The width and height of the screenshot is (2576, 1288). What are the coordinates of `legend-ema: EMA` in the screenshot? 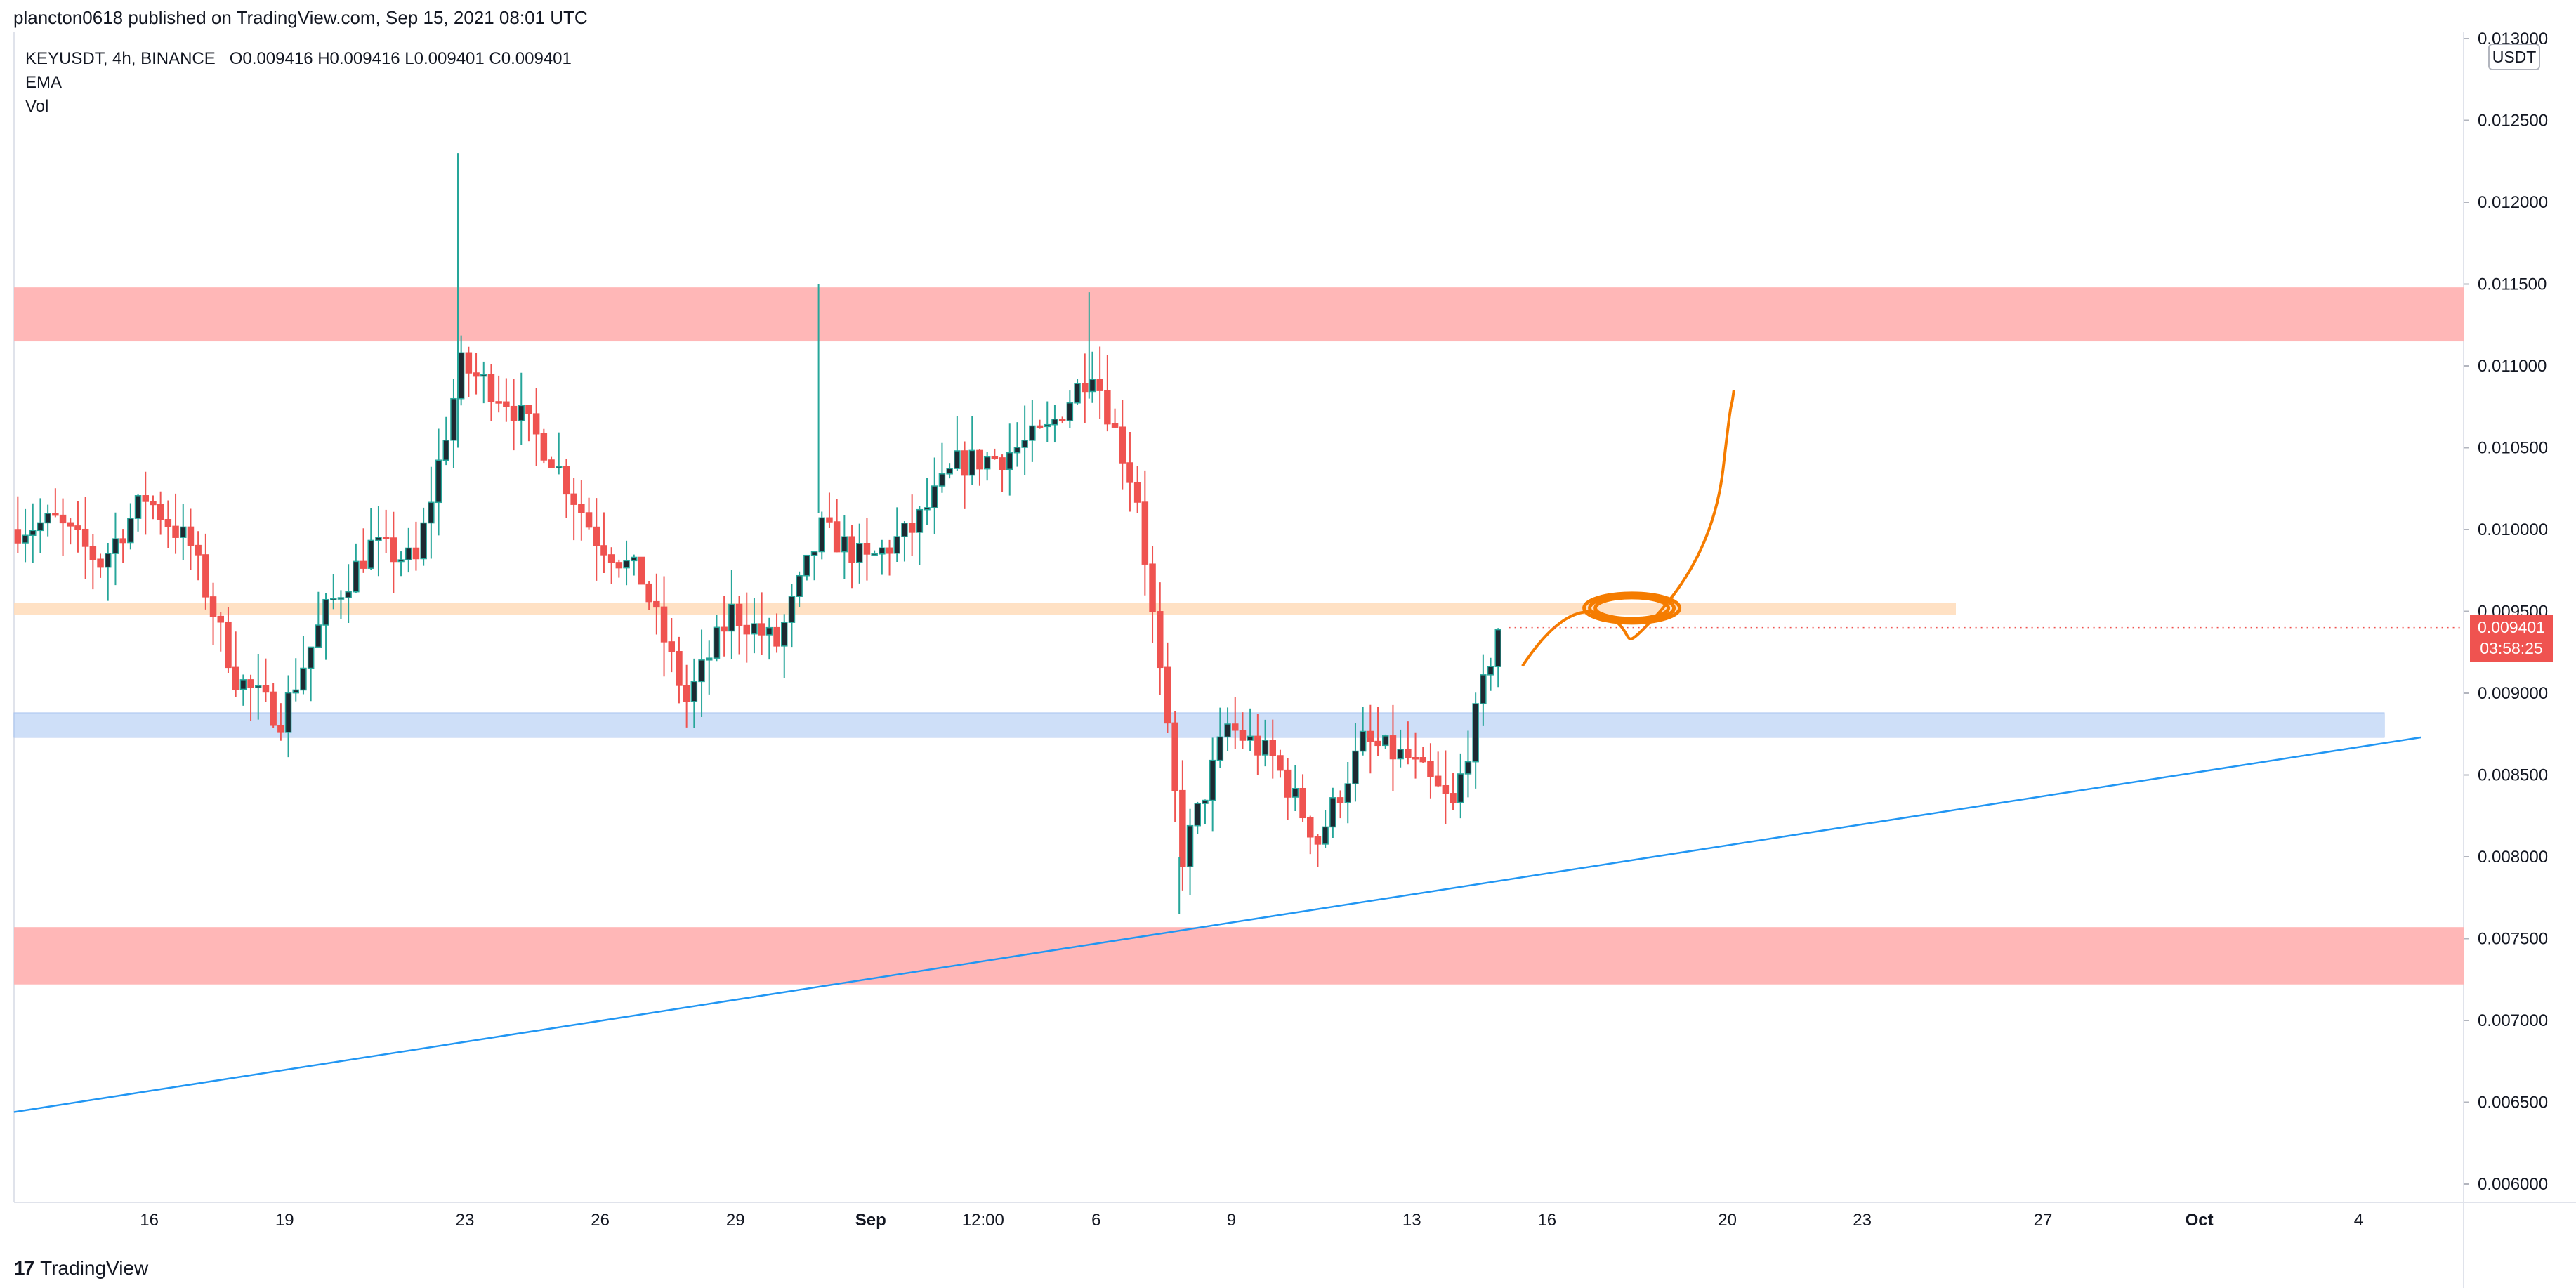 It's located at (44, 82).